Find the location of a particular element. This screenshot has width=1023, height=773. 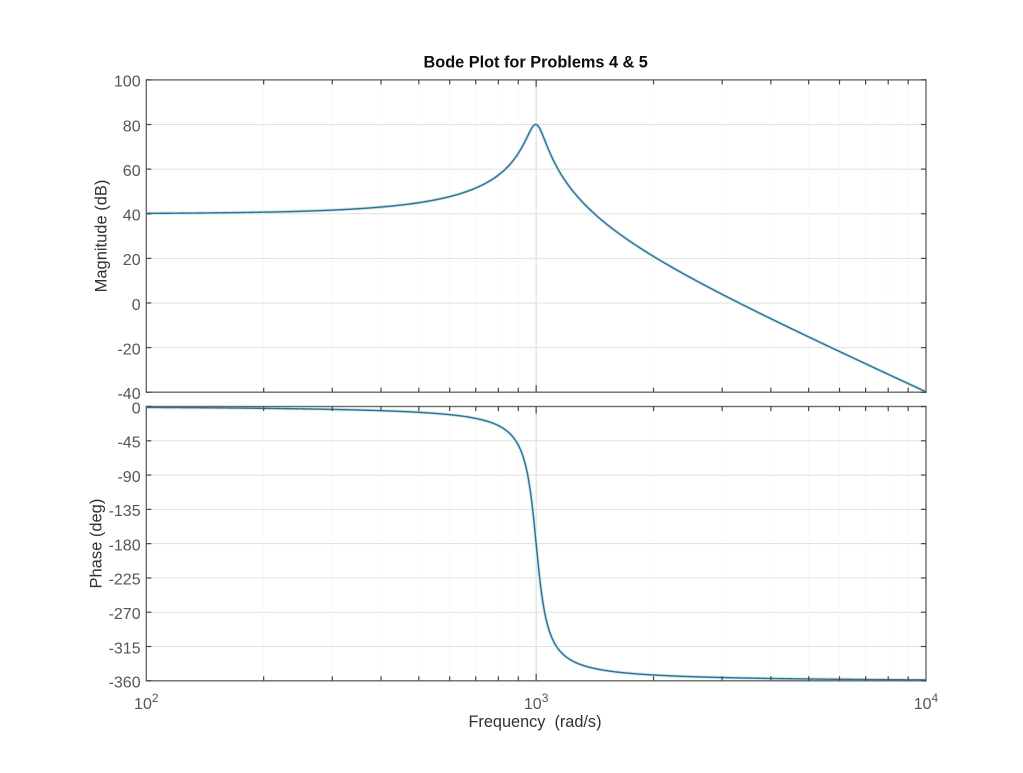

svg-text: -180 is located at coordinates (125, 545).